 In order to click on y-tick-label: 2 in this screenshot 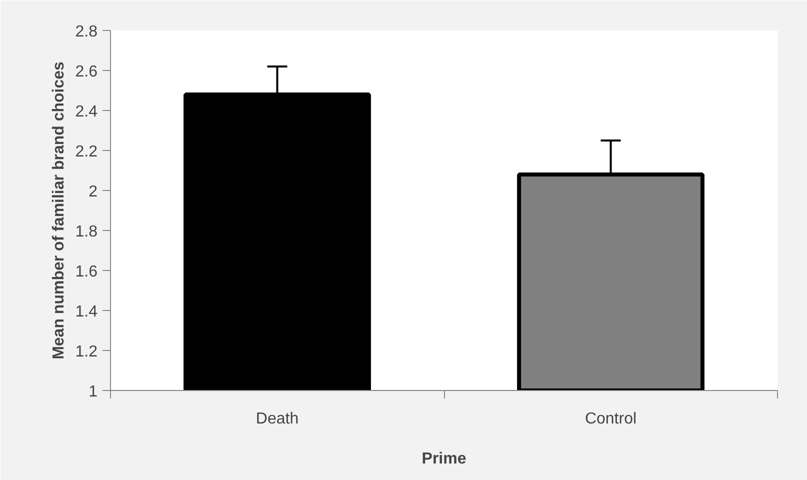, I will do `click(93, 192)`.